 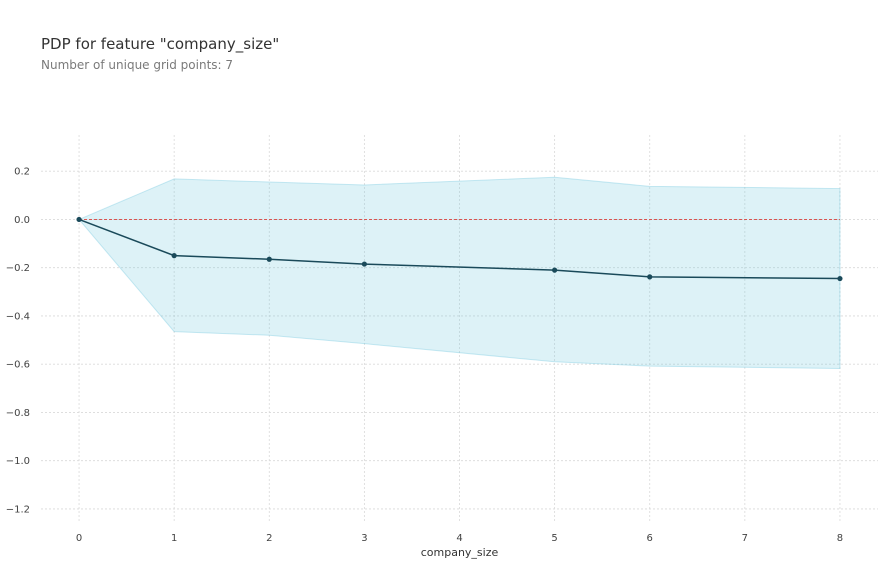 What do you see at coordinates (364, 538) in the screenshot?
I see `x-tick-label: 3` at bounding box center [364, 538].